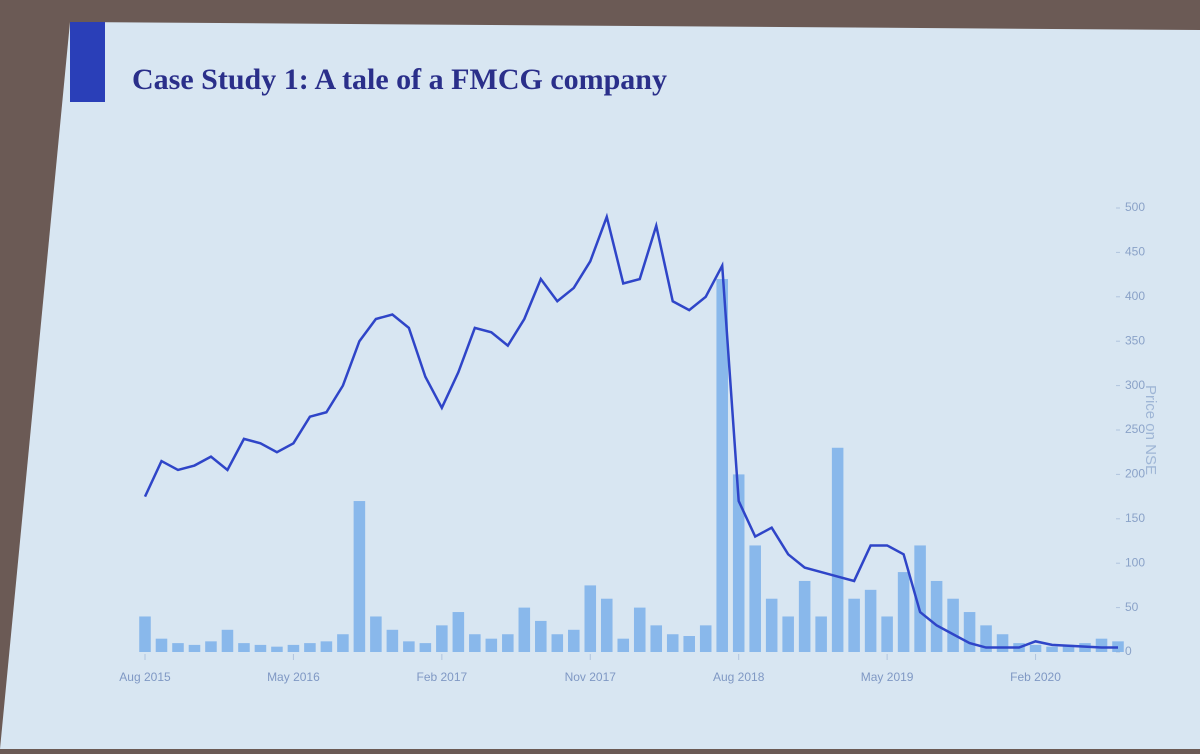 The image size is (1200, 754). I want to click on x-tick-label: Aug 2015, so click(145, 677).